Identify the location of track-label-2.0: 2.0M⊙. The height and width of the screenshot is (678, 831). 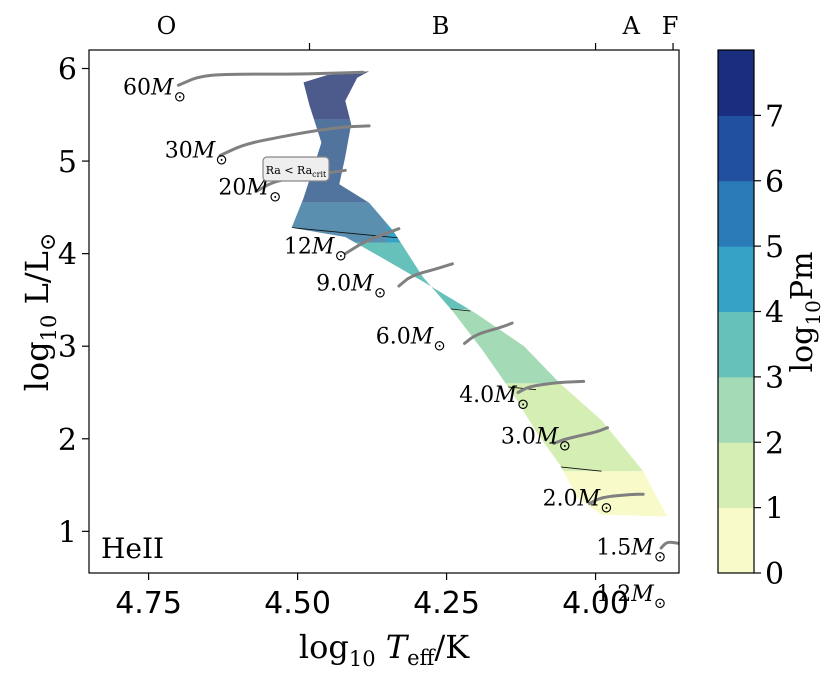
(578, 501).